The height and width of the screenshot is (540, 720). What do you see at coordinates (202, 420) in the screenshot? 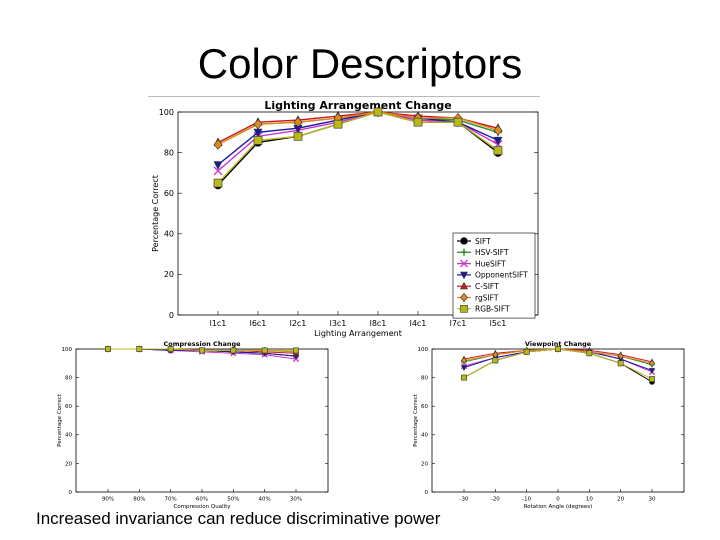
I see `compression-plot-frame` at bounding box center [202, 420].